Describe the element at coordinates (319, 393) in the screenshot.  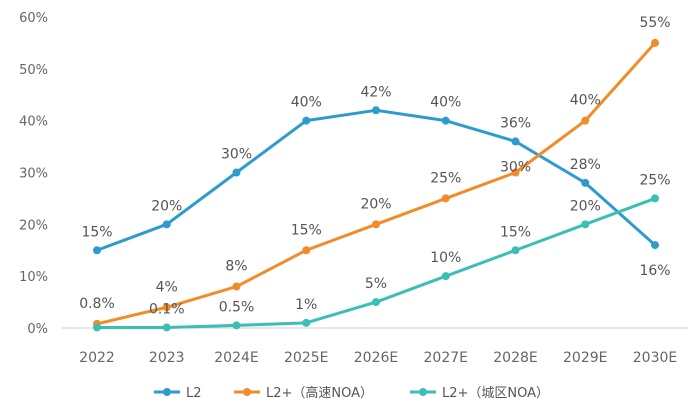
I see `legend-label: L2+（高速NOA）` at that location.